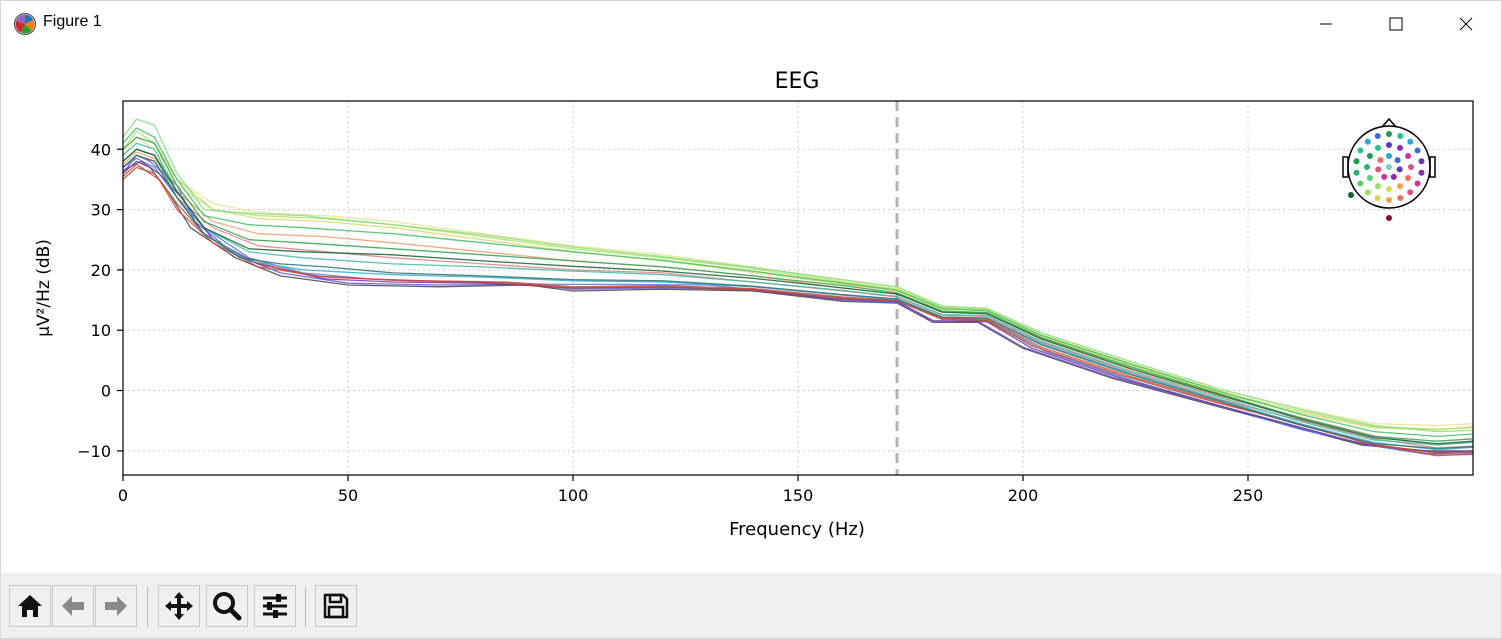  Describe the element at coordinates (798, 495) in the screenshot. I see `x-tick-label: 150` at that location.